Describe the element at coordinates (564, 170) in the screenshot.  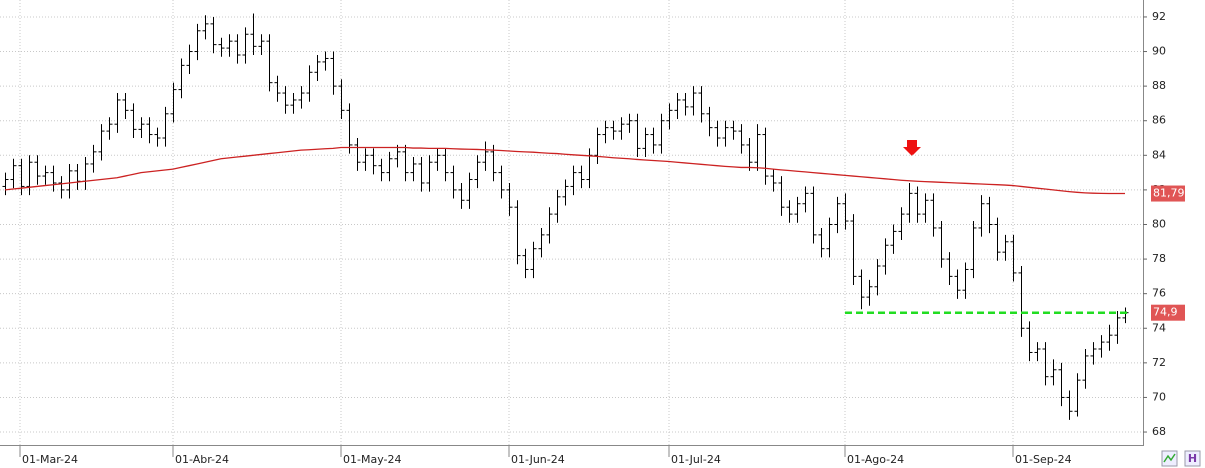
I see `moving-average-line` at that location.